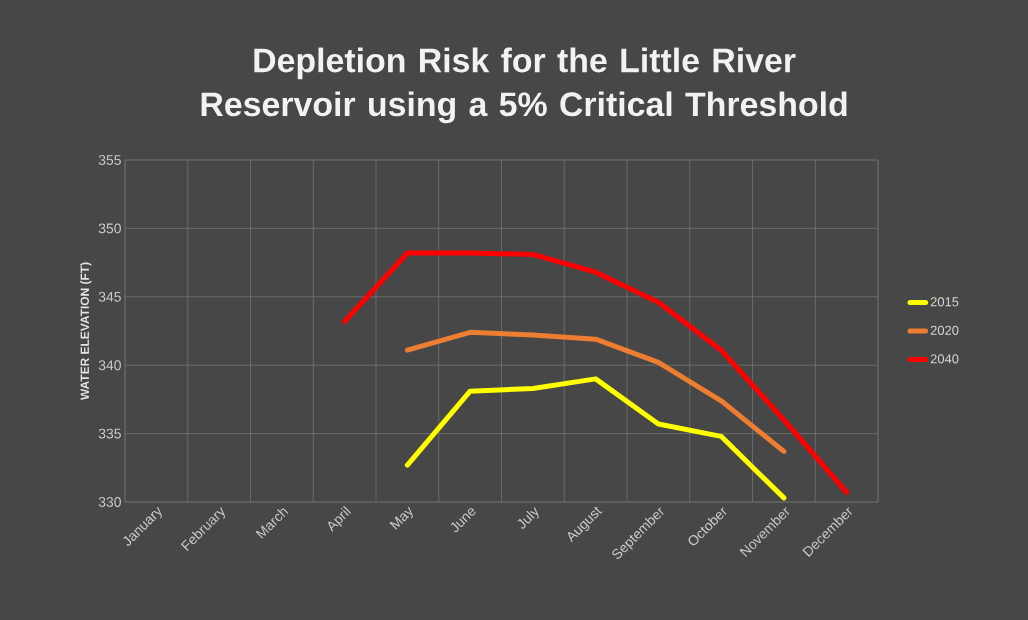 The width and height of the screenshot is (1028, 620). What do you see at coordinates (524, 85) in the screenshot?
I see `chart-title: Depletion Risk for the Little River Reservoir using a 5% Critical Threshold` at bounding box center [524, 85].